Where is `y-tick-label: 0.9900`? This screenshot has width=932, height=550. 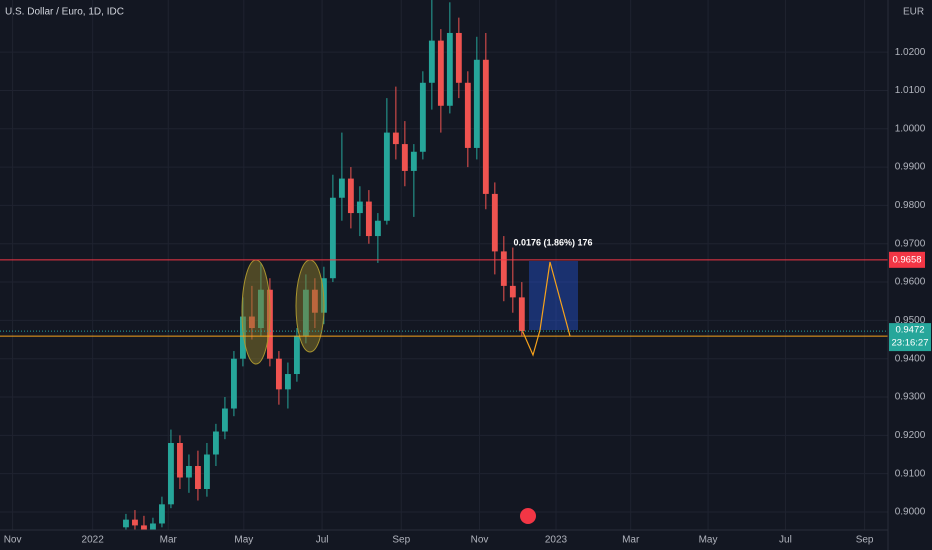 y-tick-label: 0.9900 is located at coordinates (910, 167).